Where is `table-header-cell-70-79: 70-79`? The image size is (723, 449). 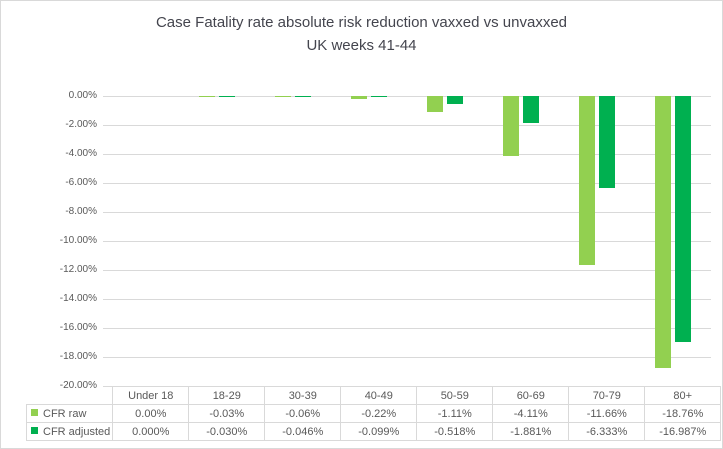 table-header-cell-70-79: 70-79 is located at coordinates (607, 395).